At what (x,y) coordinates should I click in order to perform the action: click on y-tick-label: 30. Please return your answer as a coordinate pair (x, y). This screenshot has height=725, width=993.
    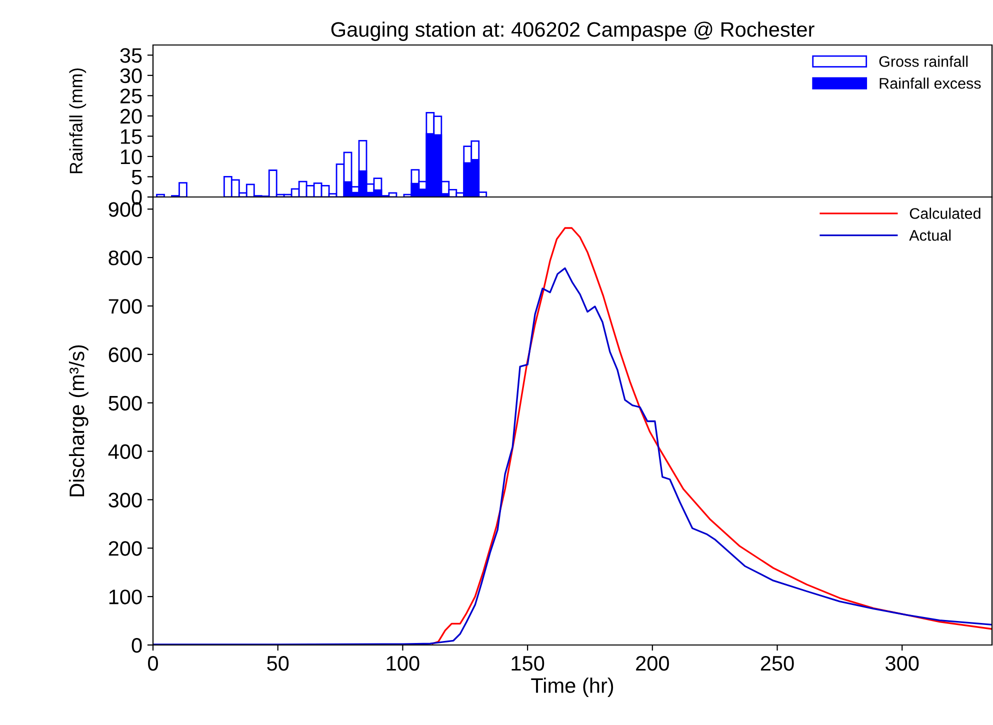
    Looking at the image, I should click on (131, 76).